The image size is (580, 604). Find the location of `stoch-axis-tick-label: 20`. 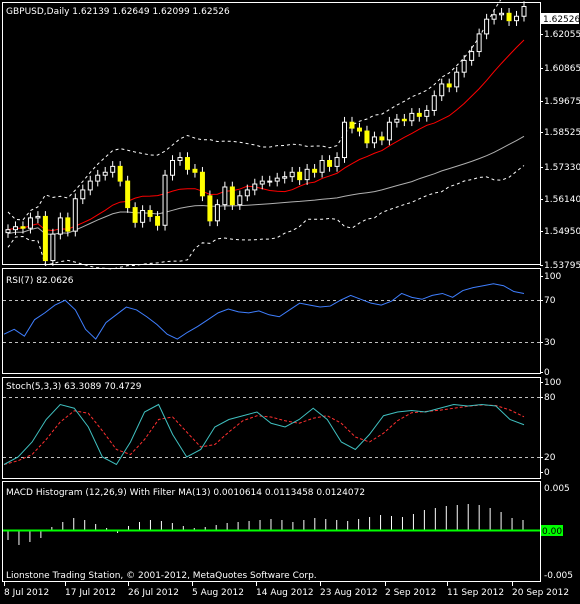

stoch-axis-tick-label: 20 is located at coordinates (550, 458).